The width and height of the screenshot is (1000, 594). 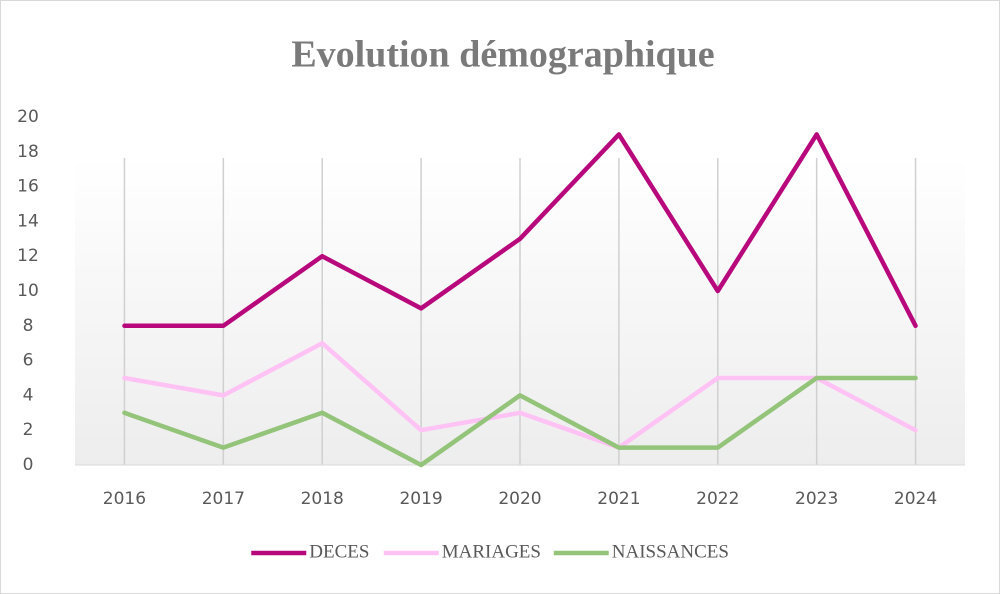 I want to click on legend-label: MARIAGES, so click(x=491, y=551).